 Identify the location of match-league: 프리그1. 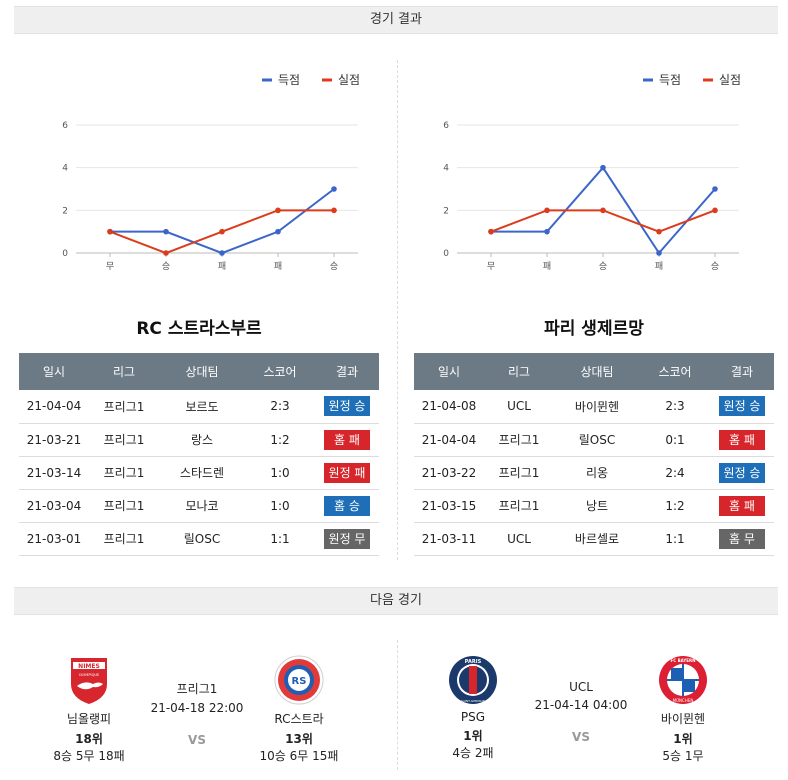
(197, 689).